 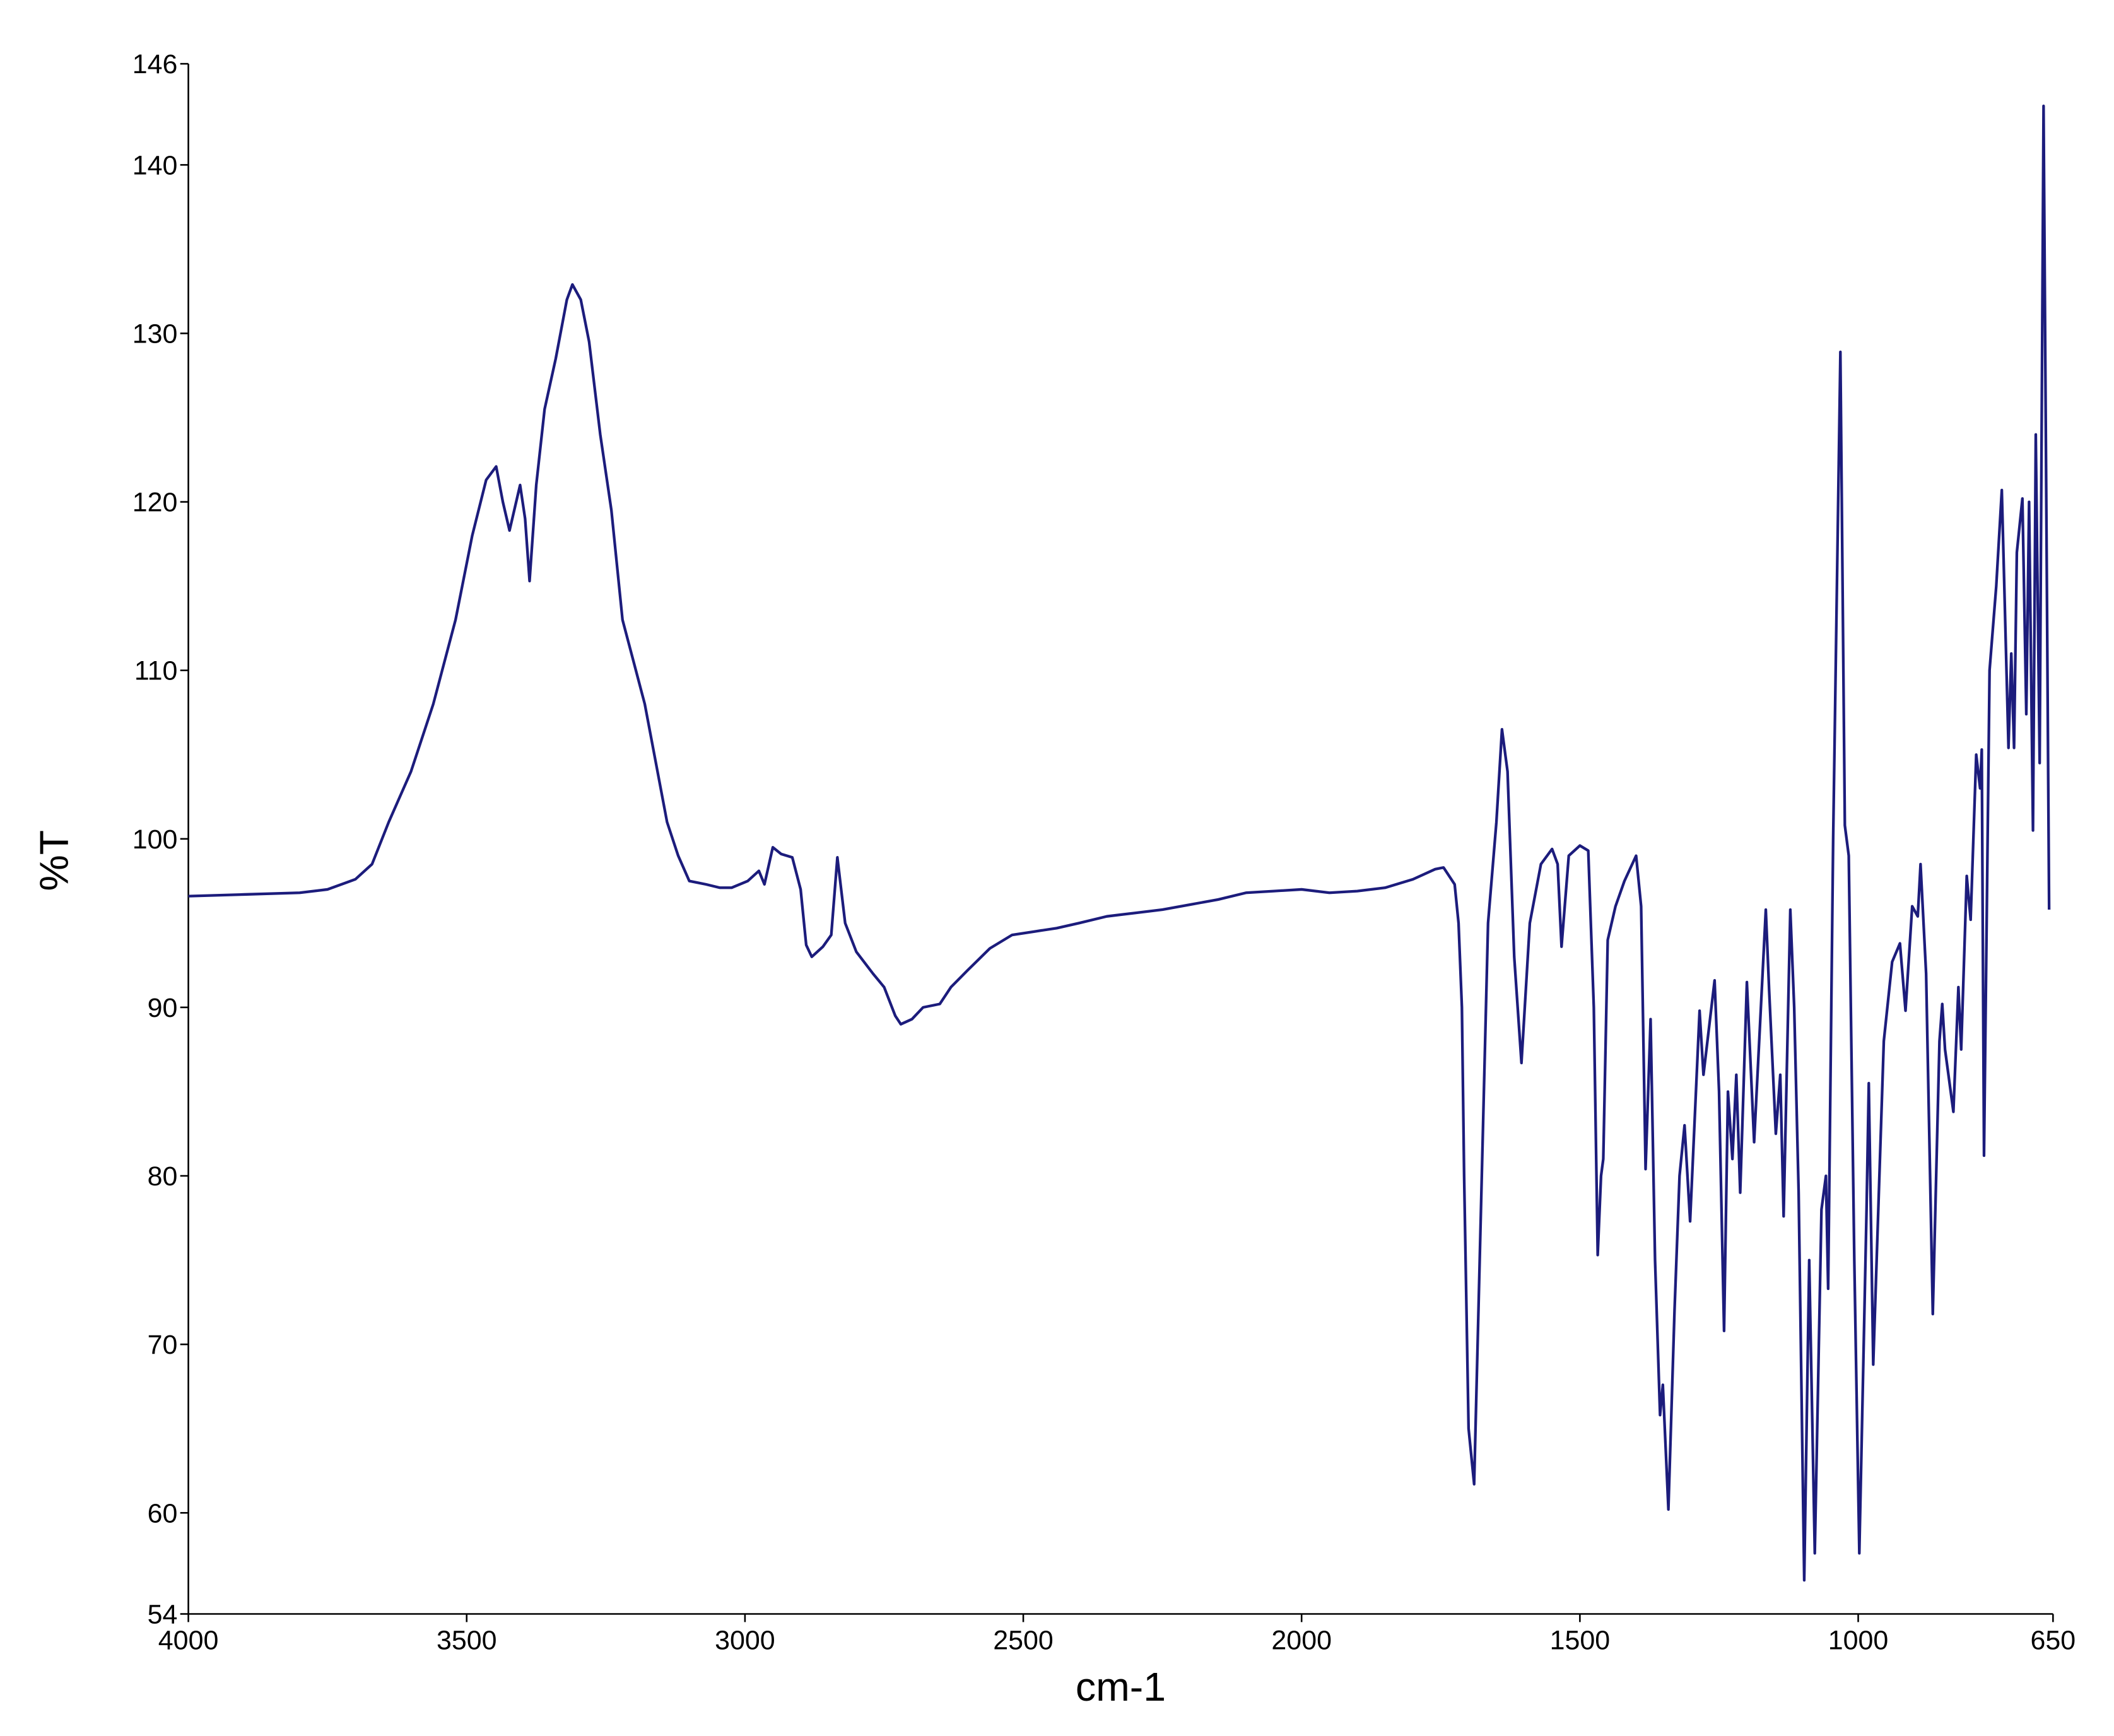 What do you see at coordinates (53, 860) in the screenshot?
I see `y-axis-label: %T` at bounding box center [53, 860].